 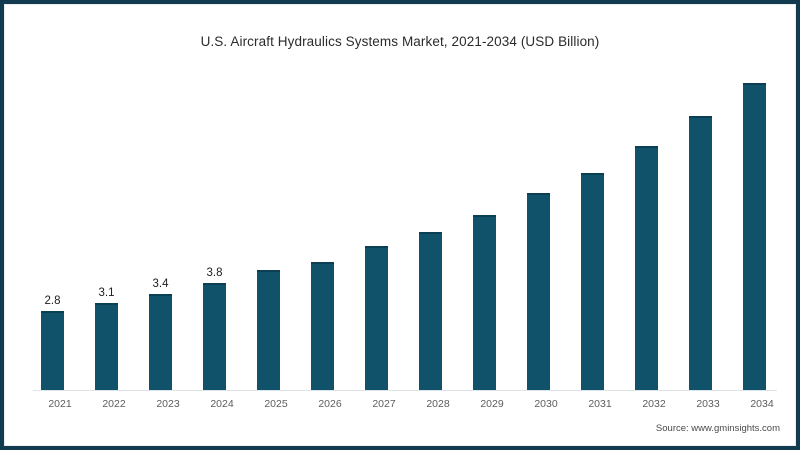 What do you see at coordinates (60, 404) in the screenshot?
I see `x-axis-tick-label: 2021` at bounding box center [60, 404].